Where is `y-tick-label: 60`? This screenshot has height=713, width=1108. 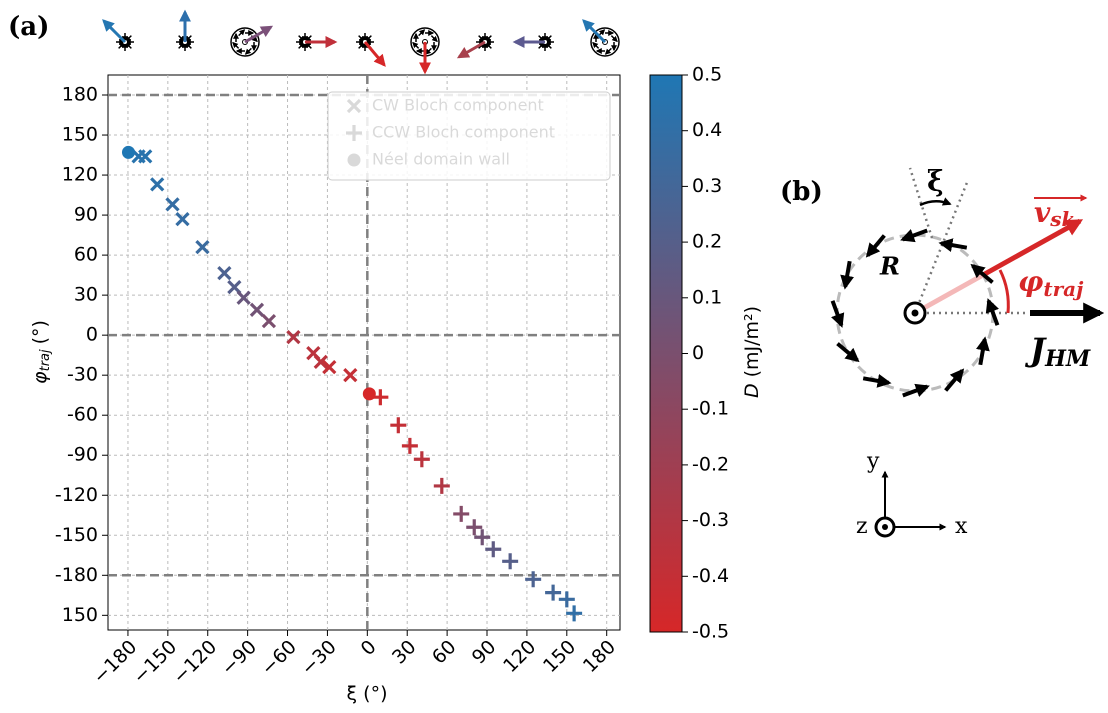 y-tick-label: 60 is located at coordinates (86, 255).